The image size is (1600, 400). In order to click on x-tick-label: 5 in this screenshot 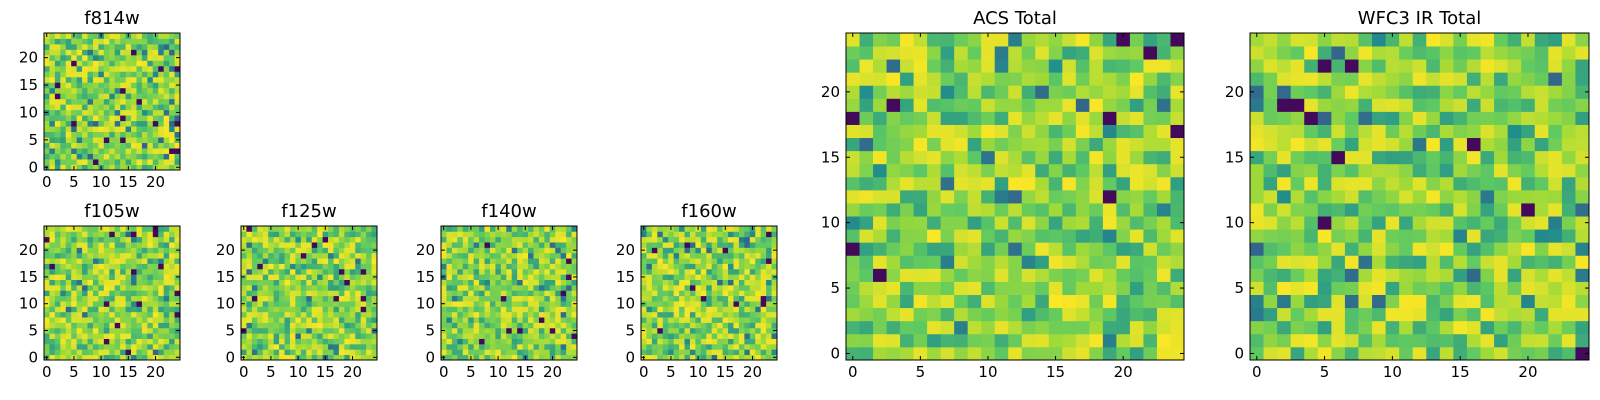, I will do `click(1325, 372)`.